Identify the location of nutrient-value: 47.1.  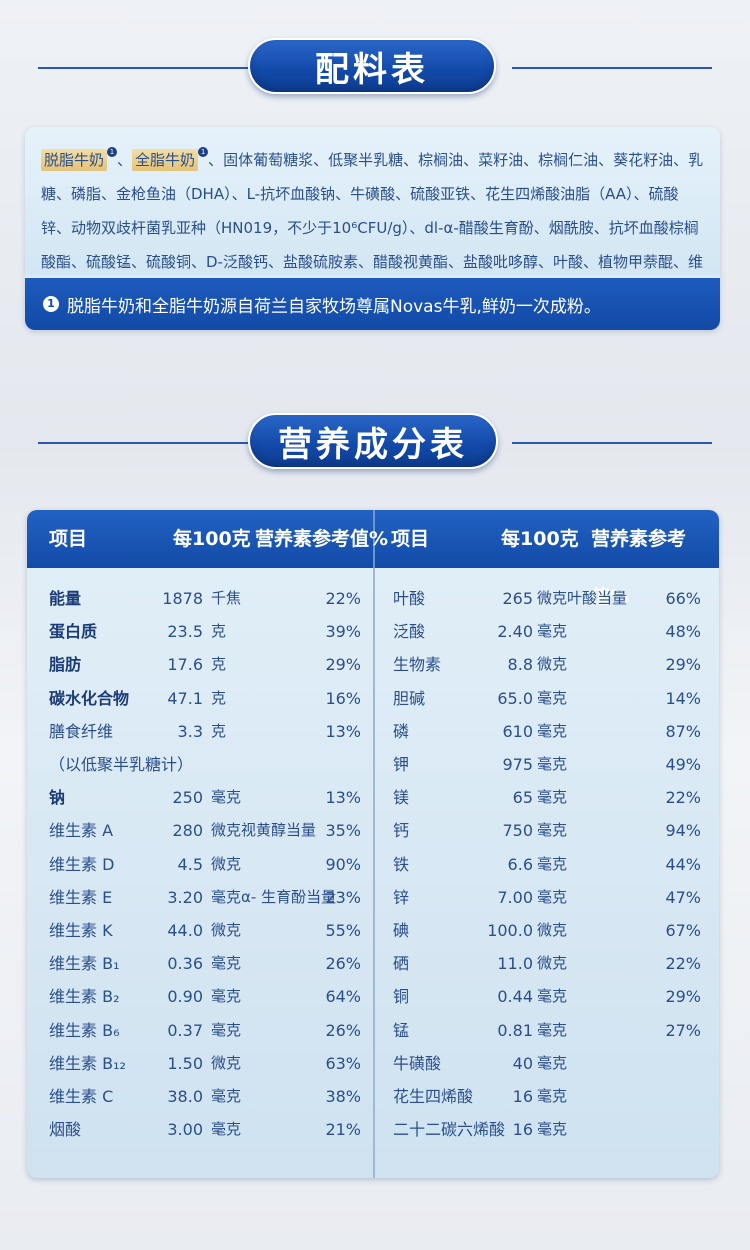
(185, 698).